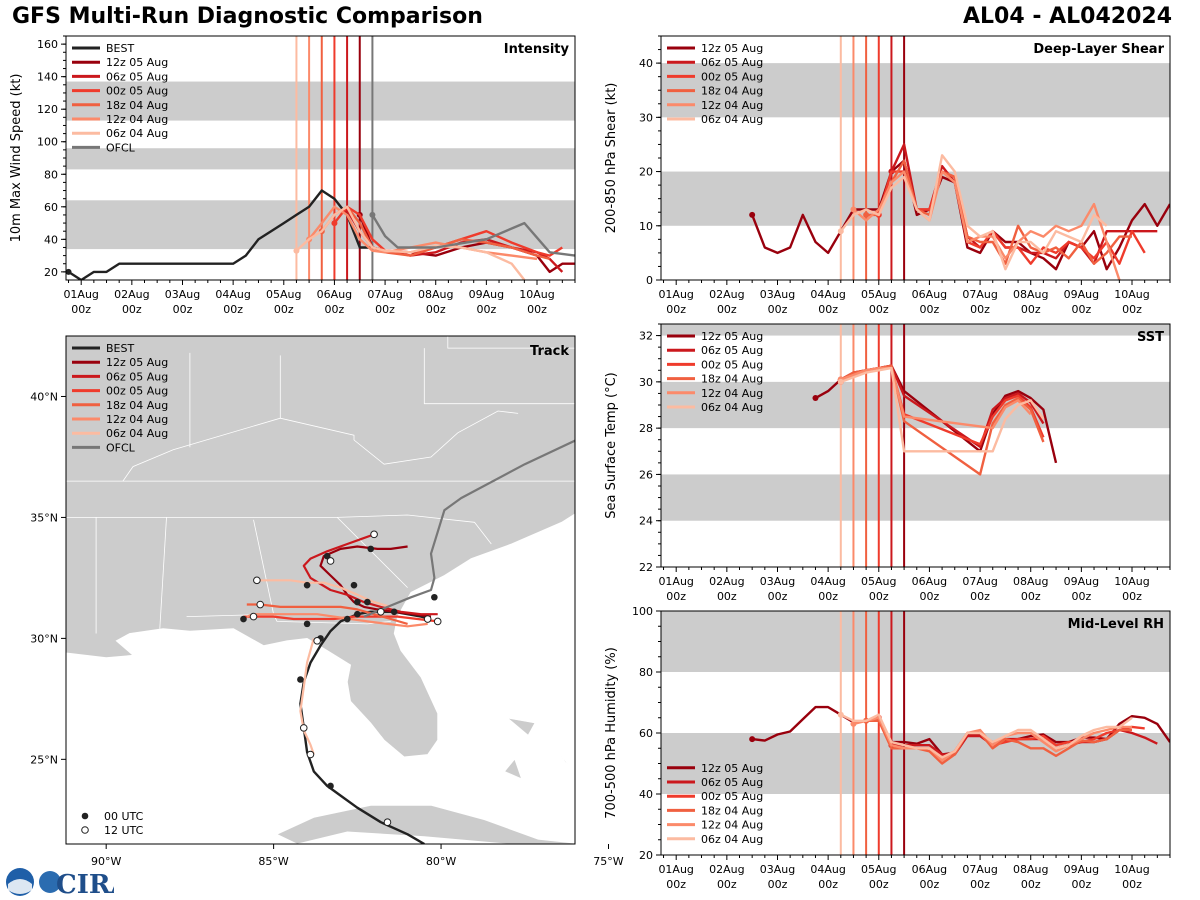  I want to click on x-tick-sublabel-intensity-6: 00z, so click(385, 309).